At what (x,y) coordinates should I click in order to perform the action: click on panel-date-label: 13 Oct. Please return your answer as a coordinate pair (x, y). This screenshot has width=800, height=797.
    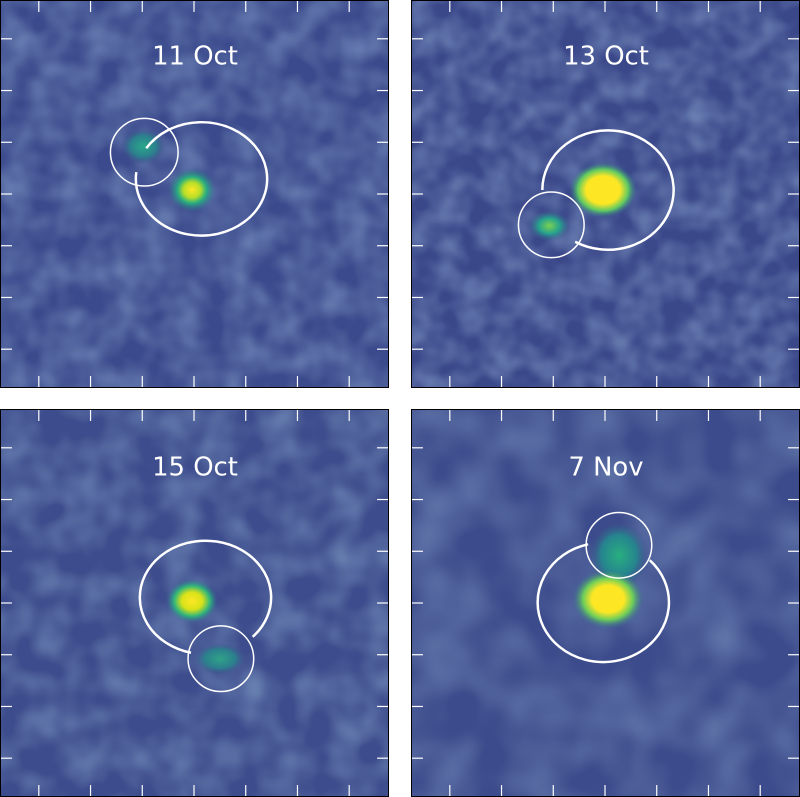
    Looking at the image, I should click on (606, 57).